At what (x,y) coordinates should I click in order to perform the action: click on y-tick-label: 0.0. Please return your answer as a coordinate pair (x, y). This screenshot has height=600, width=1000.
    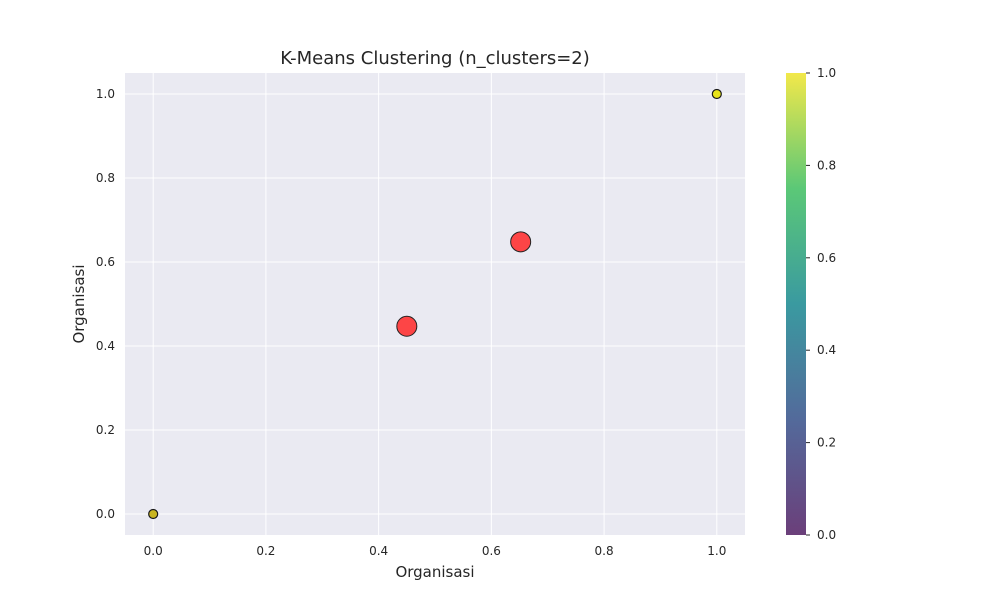
    Looking at the image, I should click on (105, 514).